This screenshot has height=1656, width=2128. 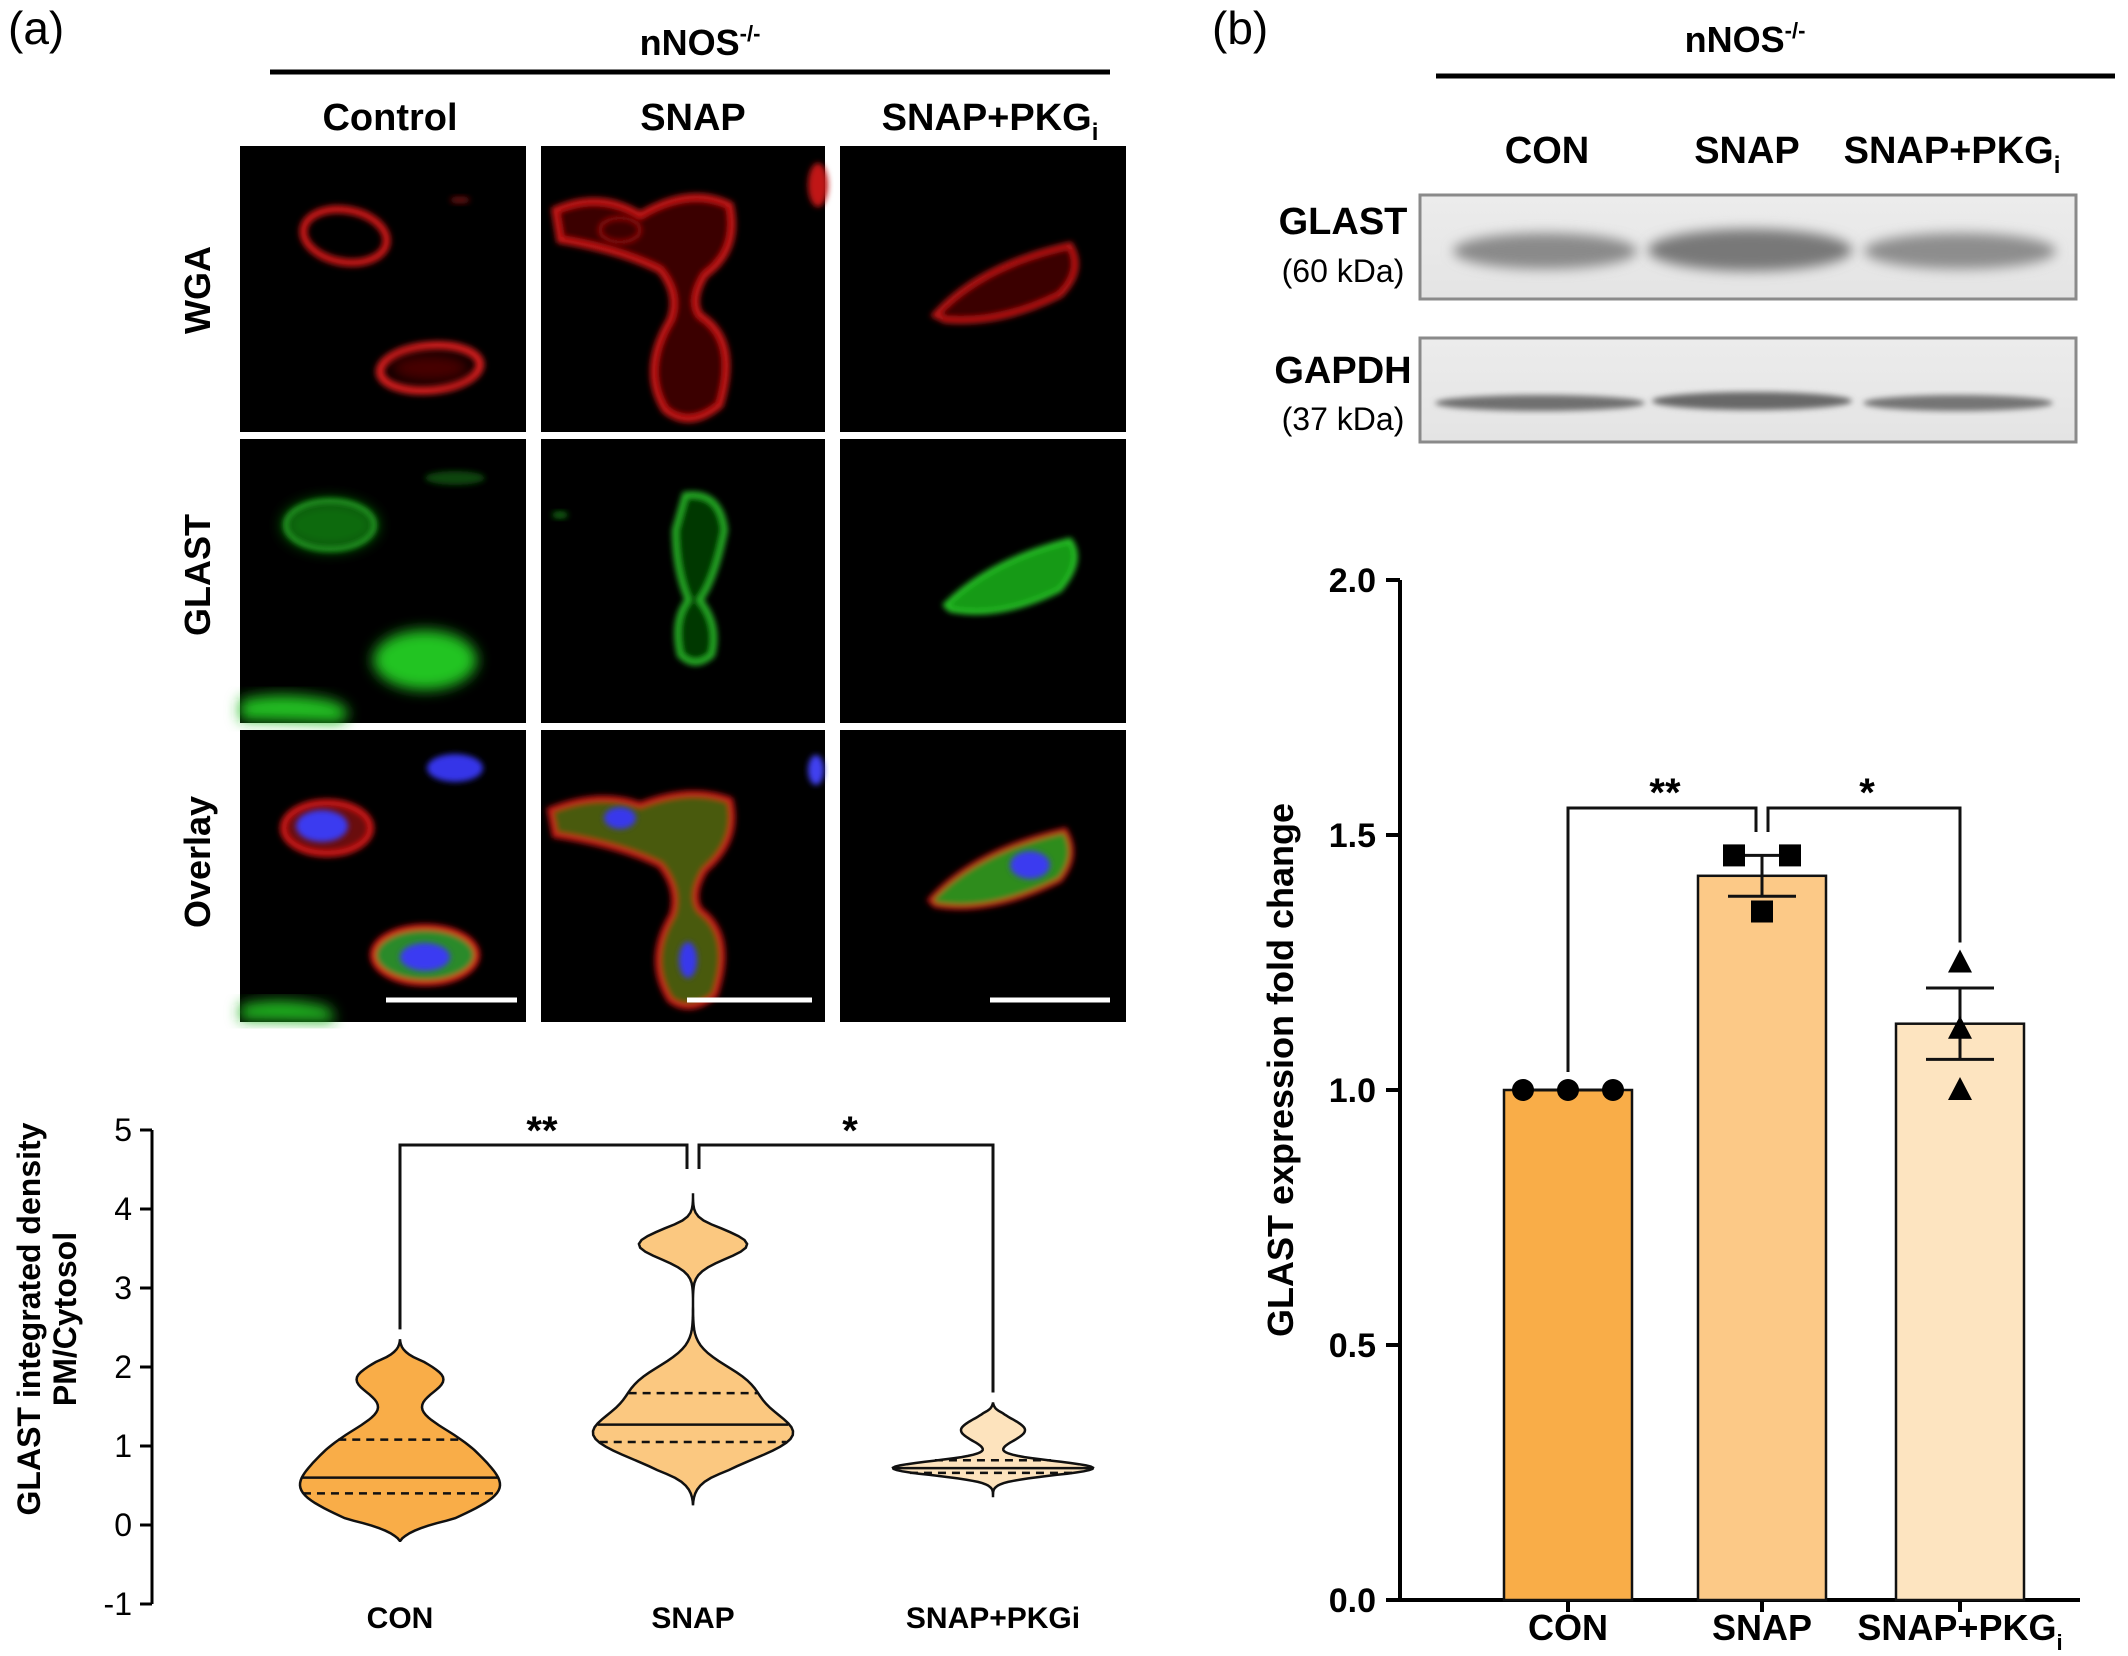 What do you see at coordinates (1745, 39) in the screenshot?
I see `panel-b-header: nNOS-/-` at bounding box center [1745, 39].